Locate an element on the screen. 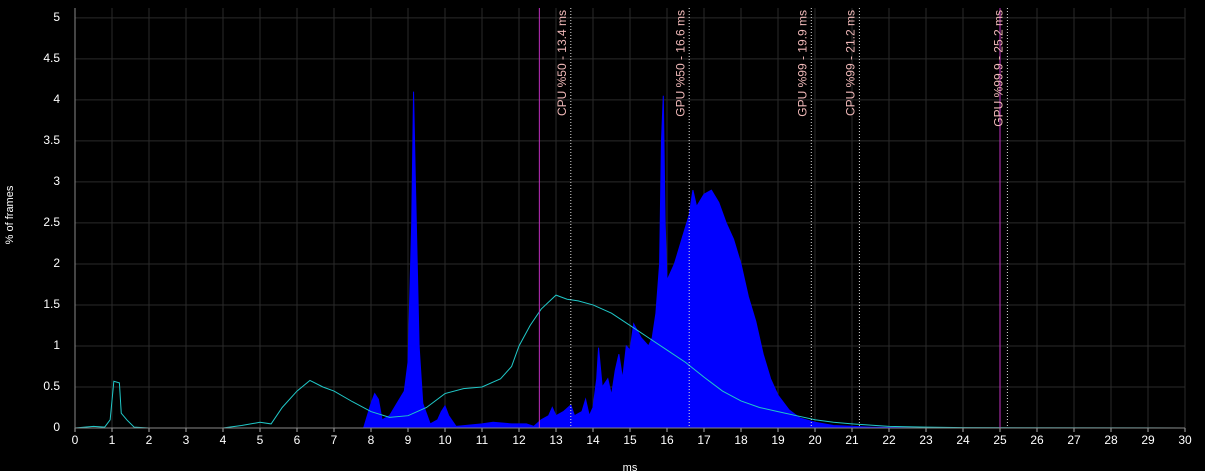 The width and height of the screenshot is (1205, 471). marker-label: GPU %99 - 19.9 ms is located at coordinates (802, 63).